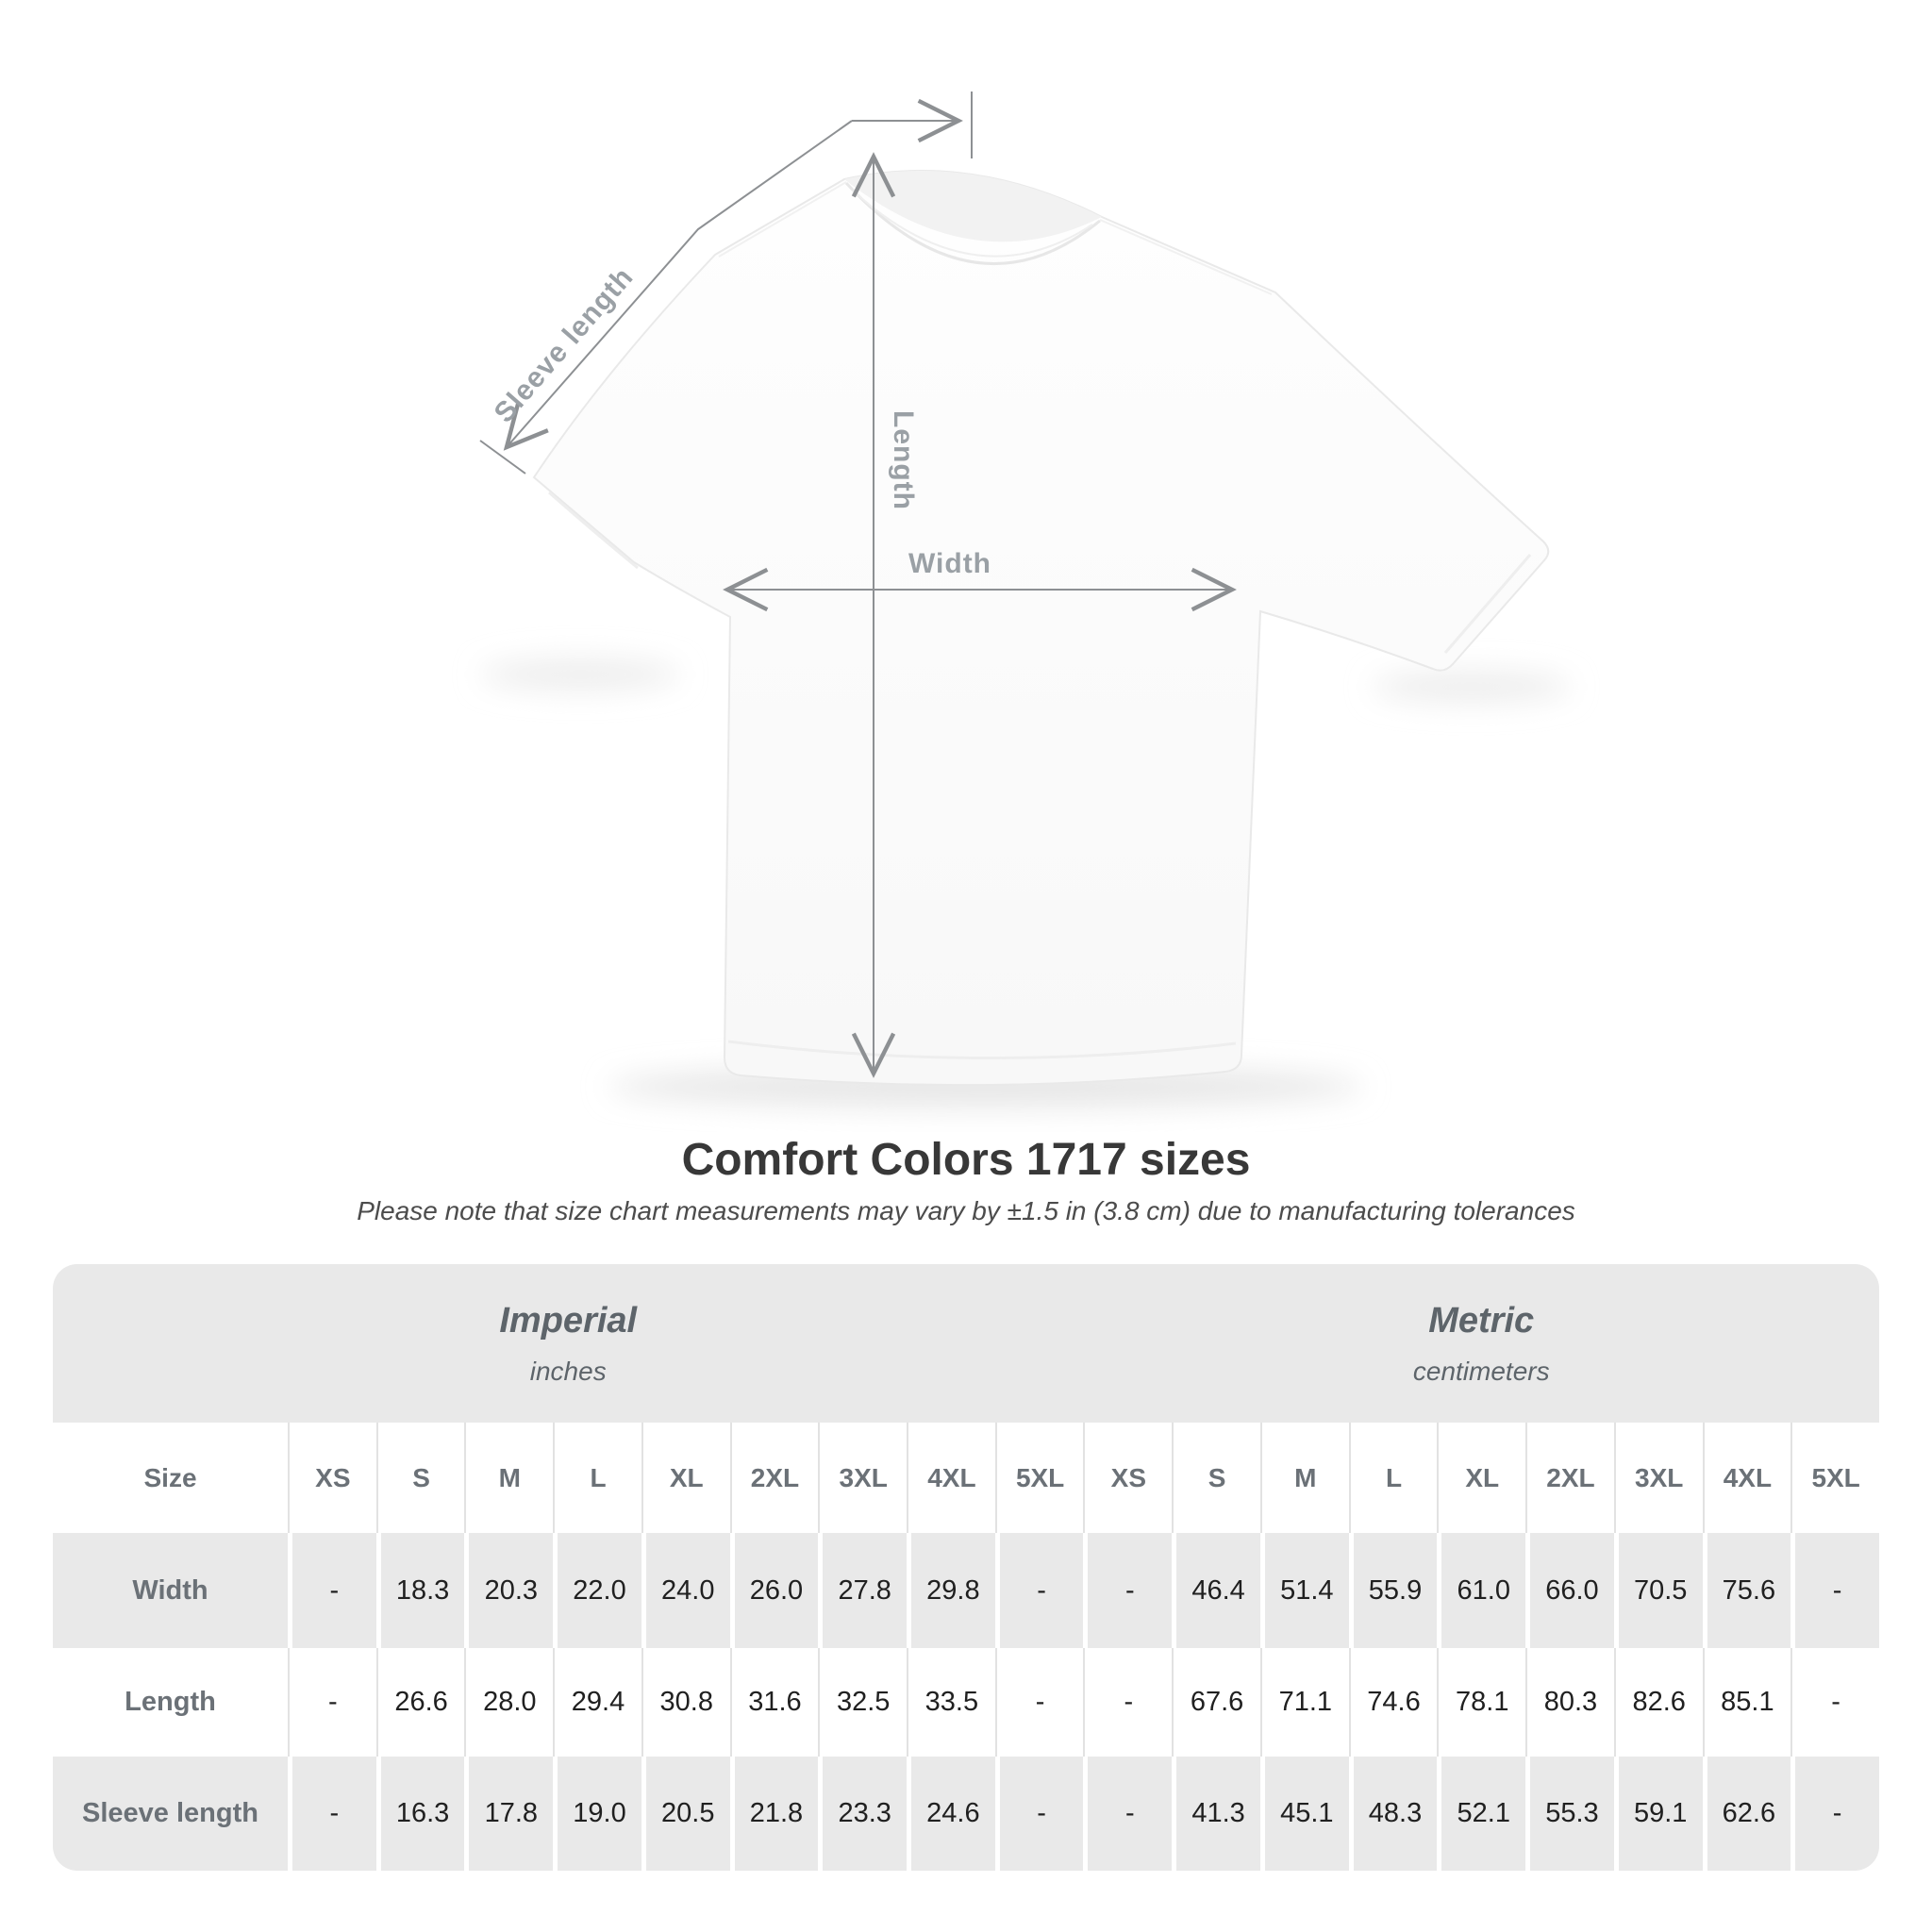 This screenshot has height=1932, width=1932. I want to click on table-cell: 27.8, so click(863, 1591).